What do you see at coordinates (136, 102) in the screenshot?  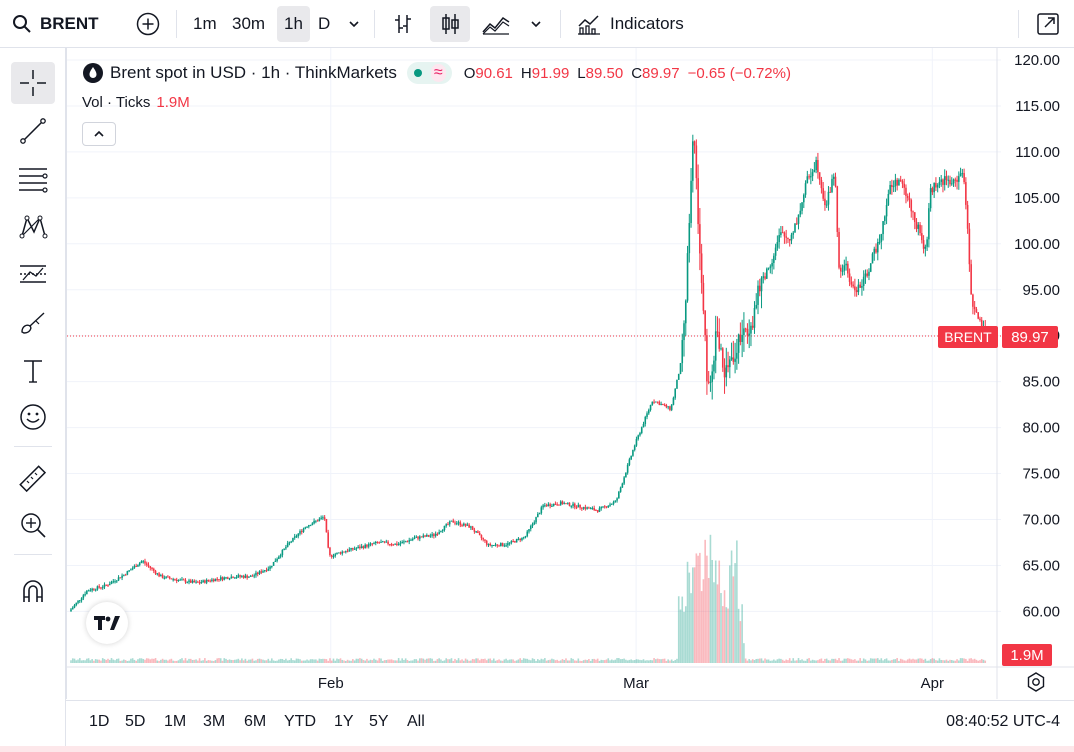 I see `volume-legend: Vol · Ticks 1.9M` at bounding box center [136, 102].